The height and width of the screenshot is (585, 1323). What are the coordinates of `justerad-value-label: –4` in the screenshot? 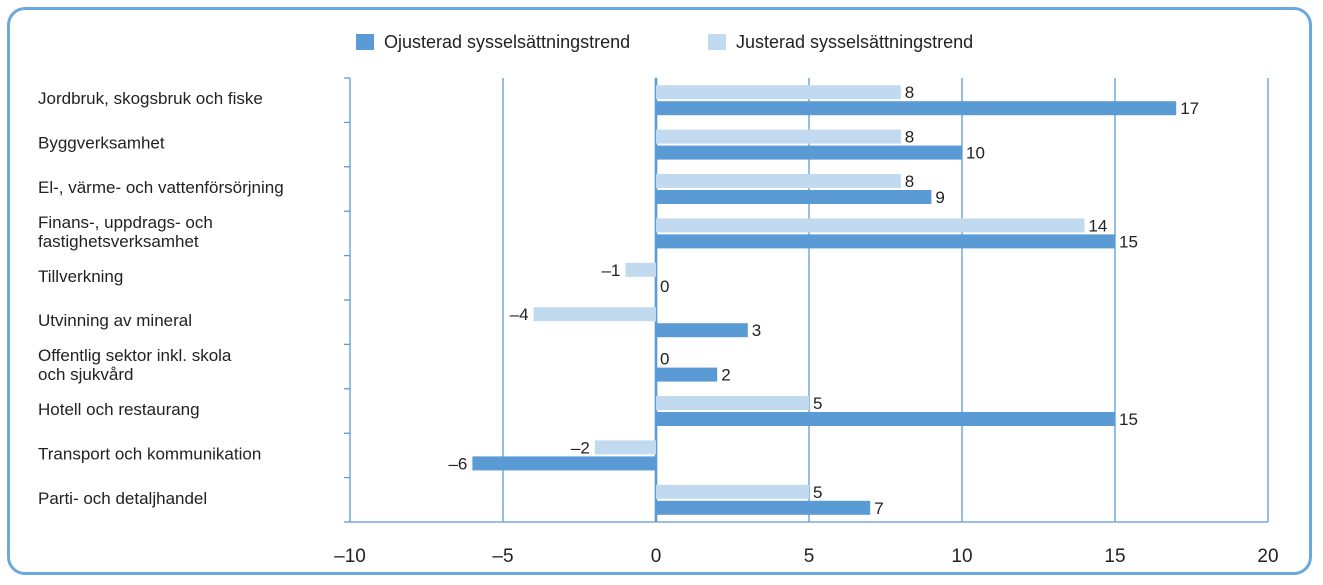 It's located at (519, 314).